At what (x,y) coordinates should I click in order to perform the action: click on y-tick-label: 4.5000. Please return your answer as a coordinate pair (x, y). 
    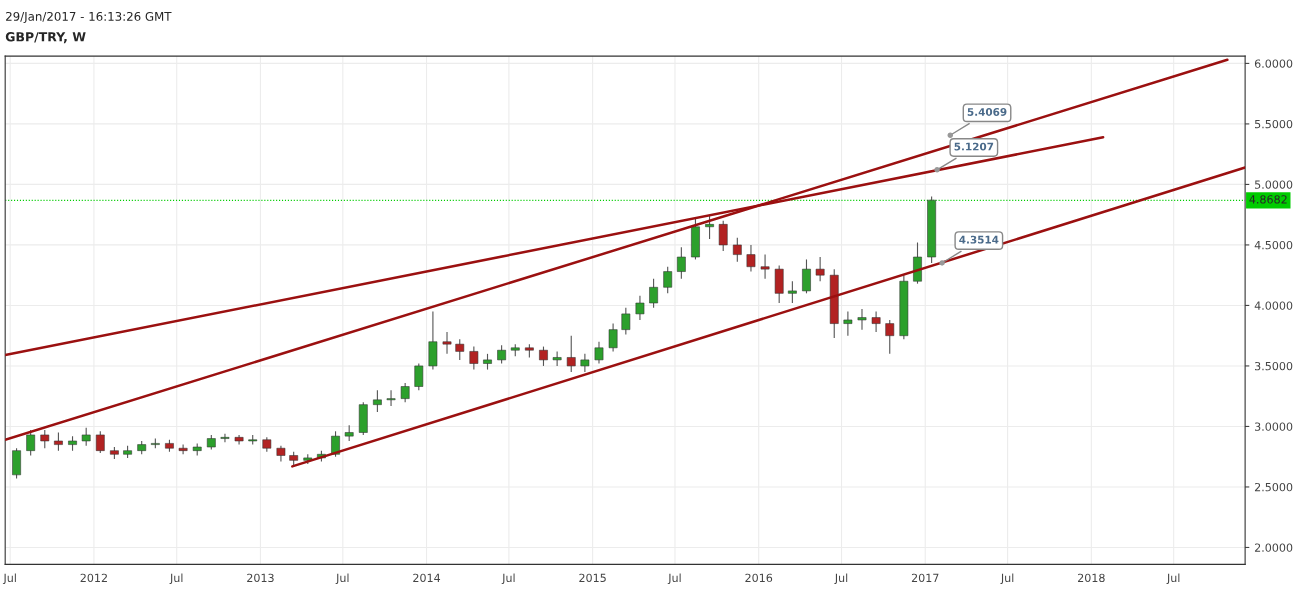
    Looking at the image, I should click on (1273, 245).